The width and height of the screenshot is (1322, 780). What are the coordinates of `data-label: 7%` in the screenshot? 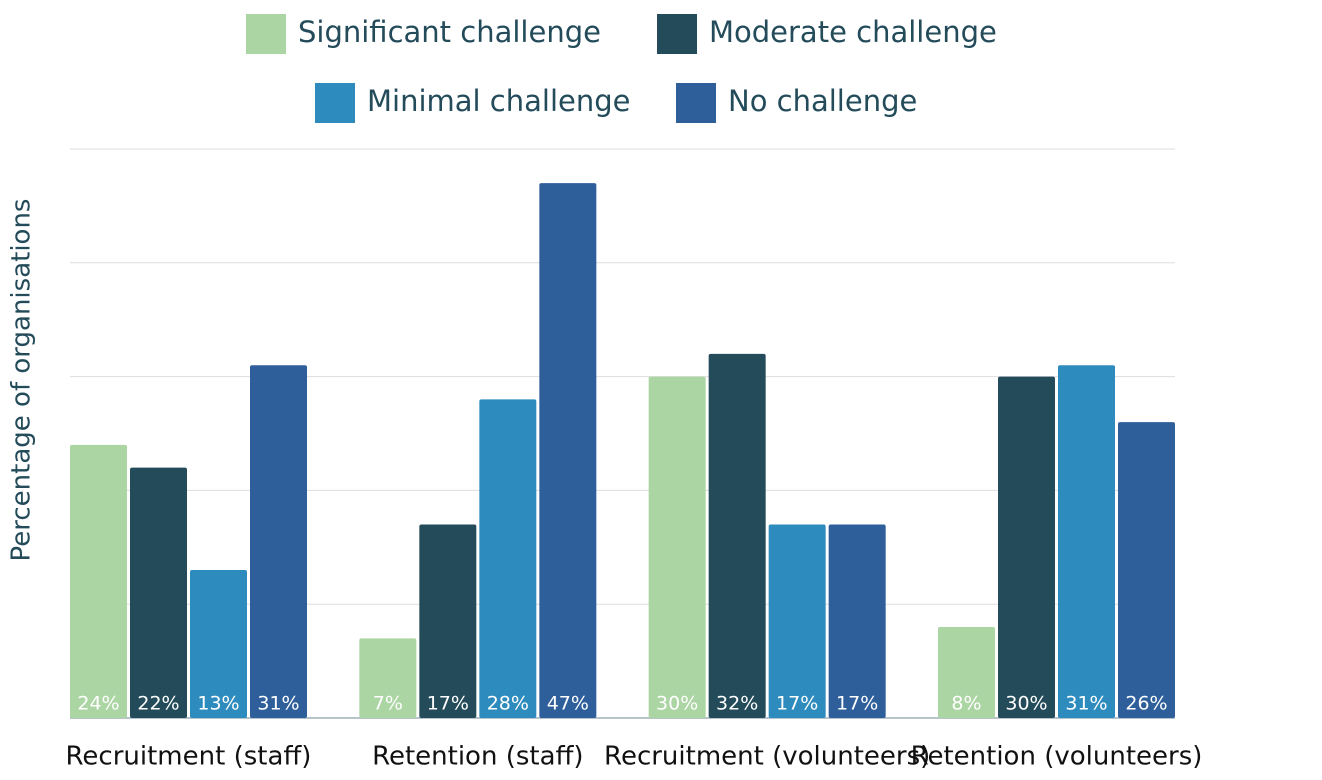 It's located at (388, 704).